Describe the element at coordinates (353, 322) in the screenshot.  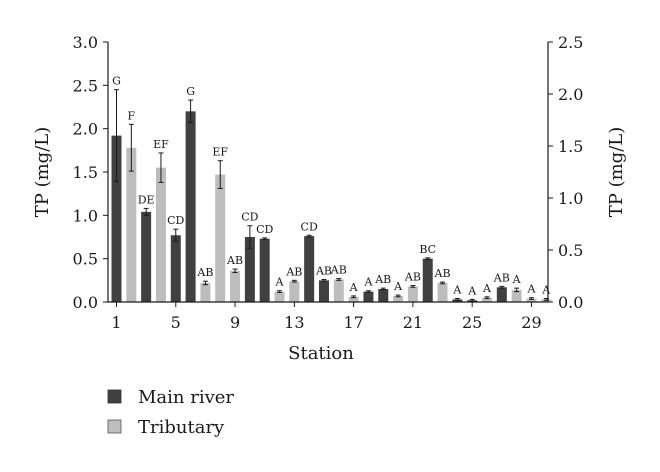
I see `x-tick-label-4: 17` at that location.